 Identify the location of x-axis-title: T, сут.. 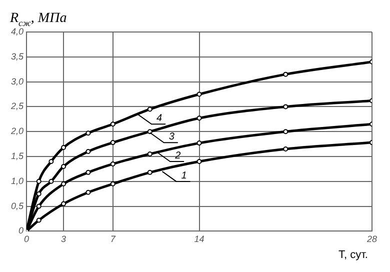
(353, 255).